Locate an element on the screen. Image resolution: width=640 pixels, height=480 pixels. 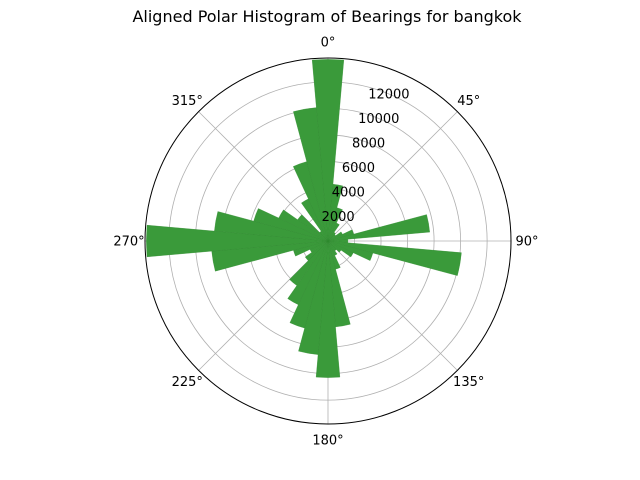
angle-tick-label: 90° is located at coordinates (526, 242).